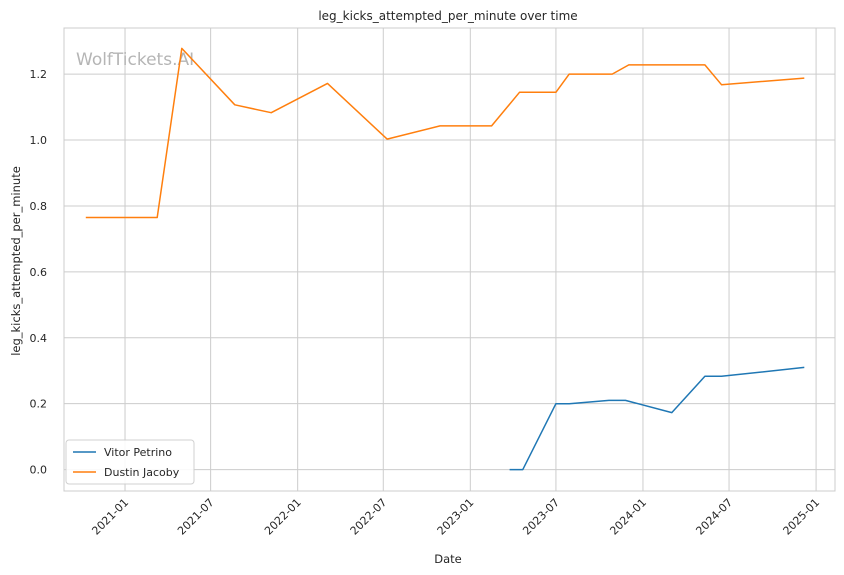 This screenshot has width=844, height=575. What do you see at coordinates (138, 452) in the screenshot?
I see `legend-label-vitor-petrino: Vitor Petrino` at bounding box center [138, 452].